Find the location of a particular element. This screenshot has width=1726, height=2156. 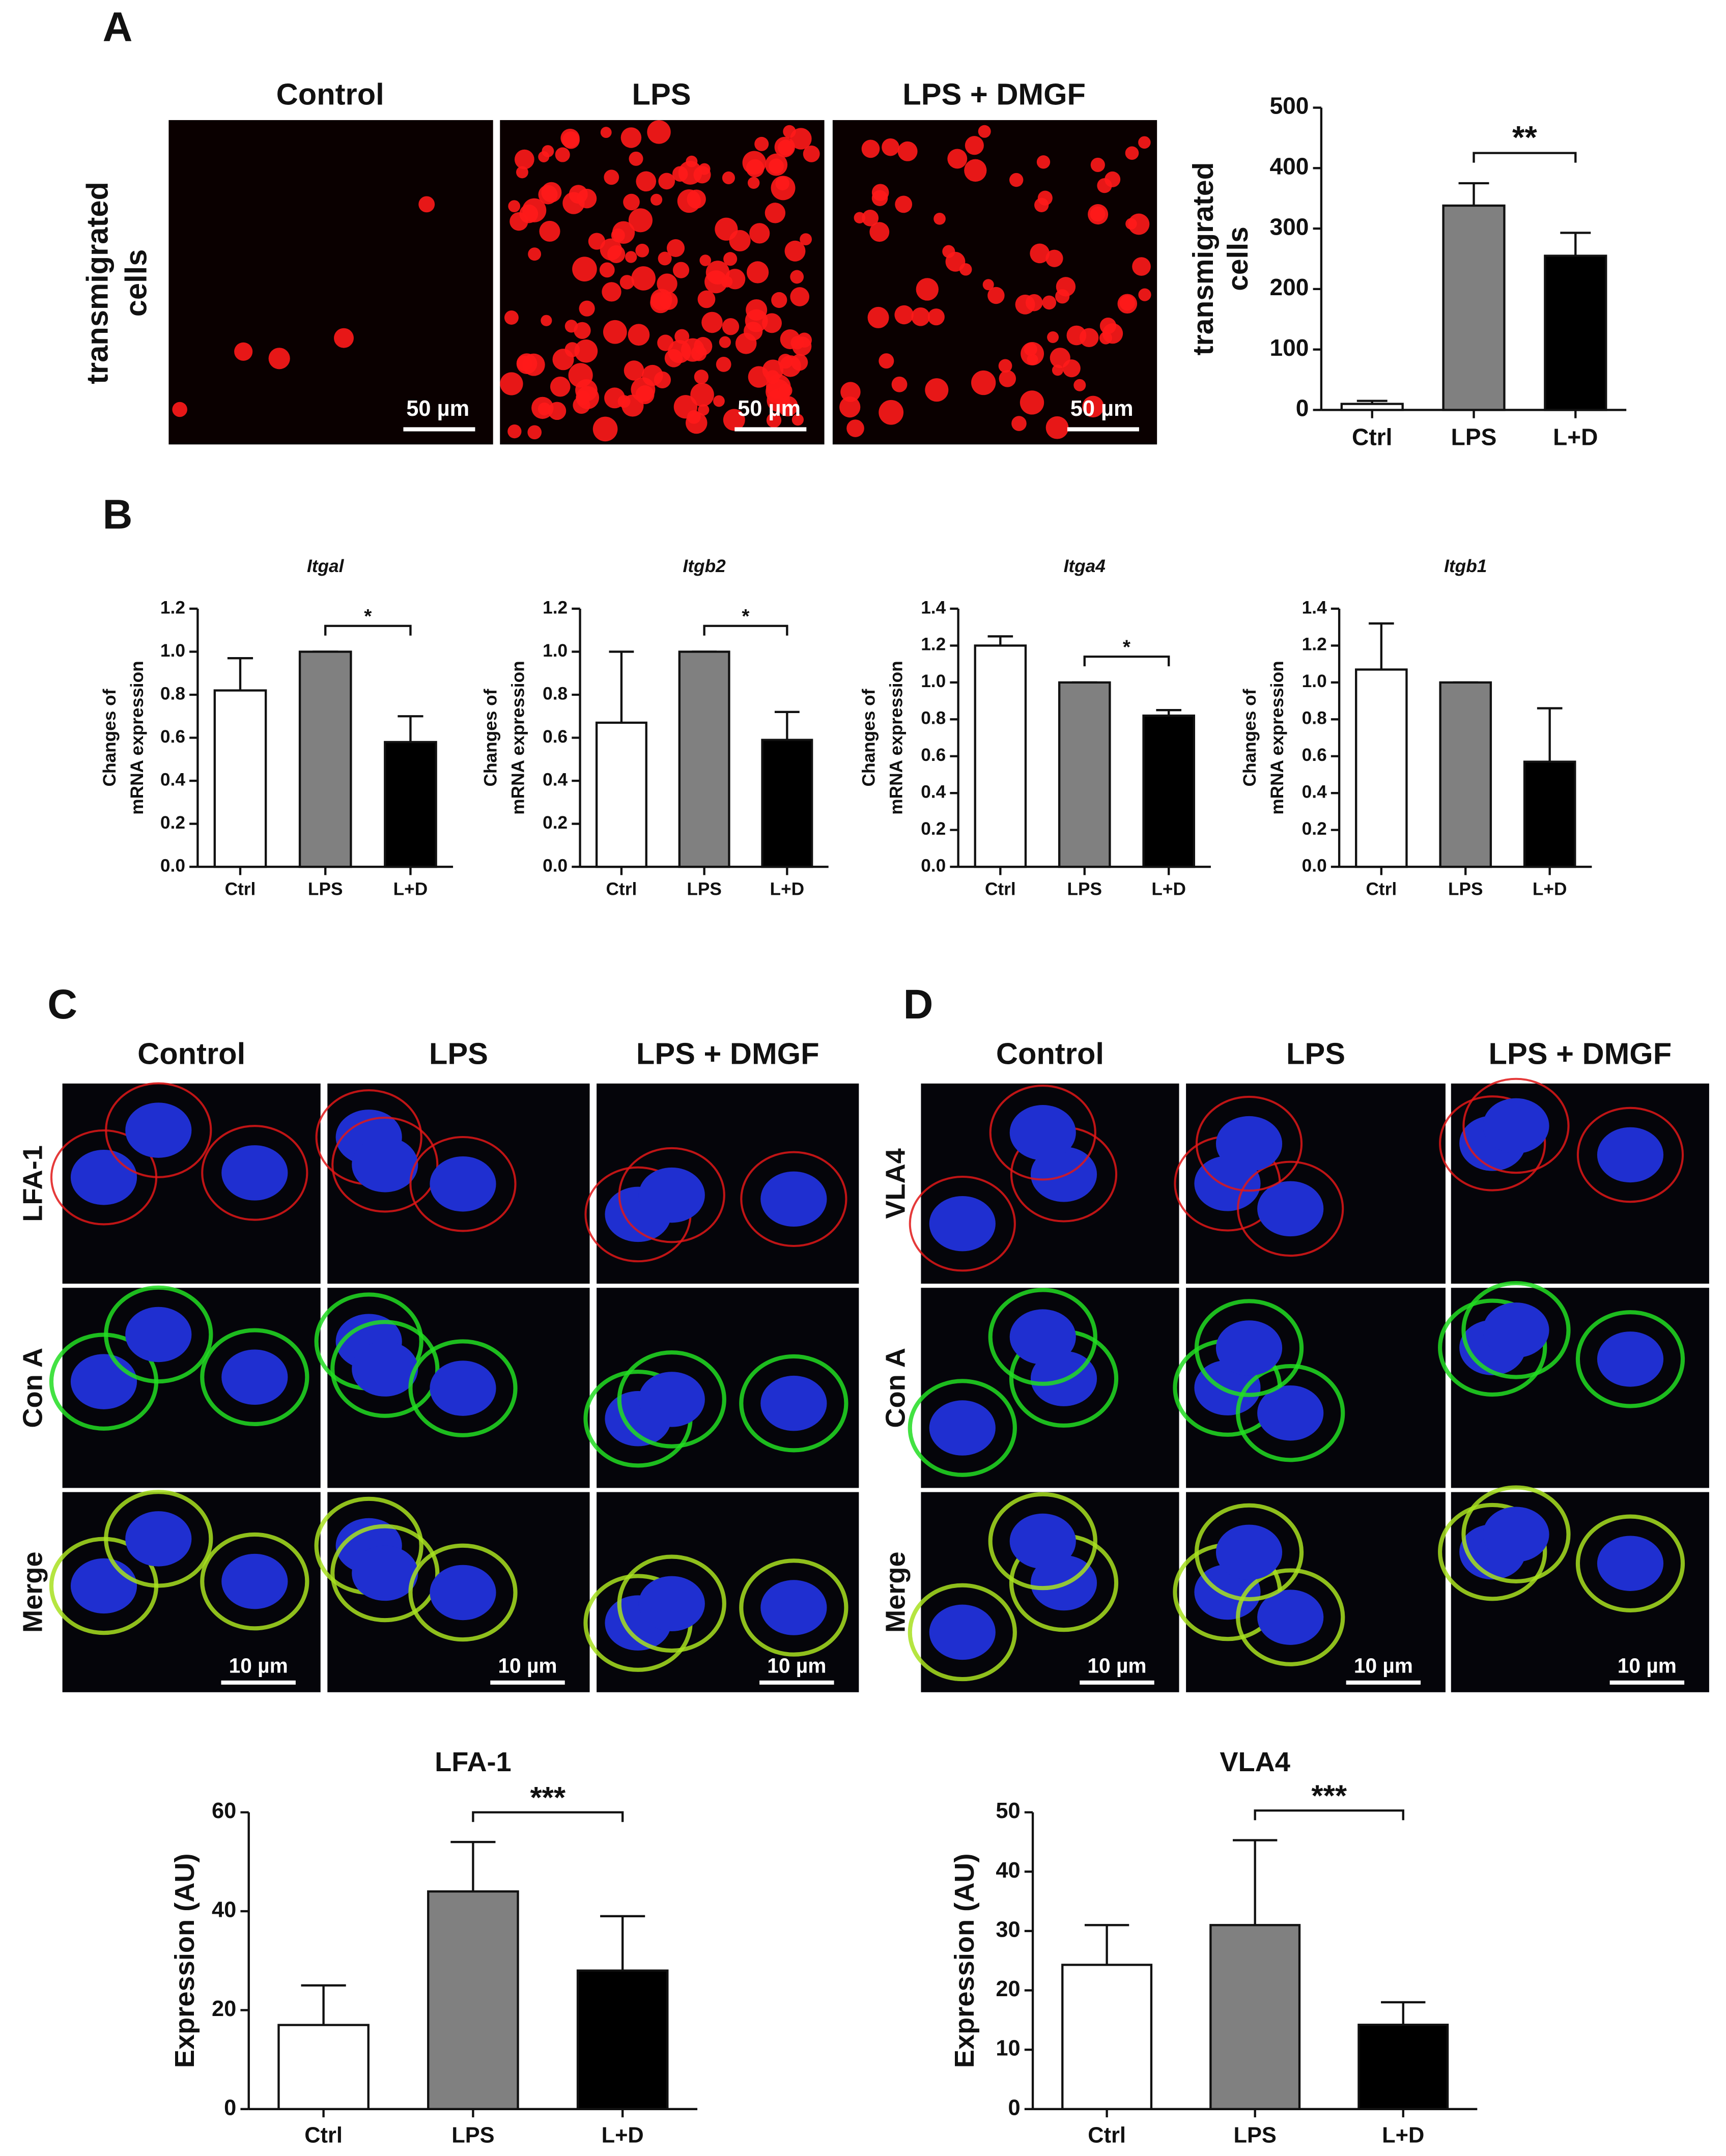

row-label: VLA4 is located at coordinates (896, 1183).